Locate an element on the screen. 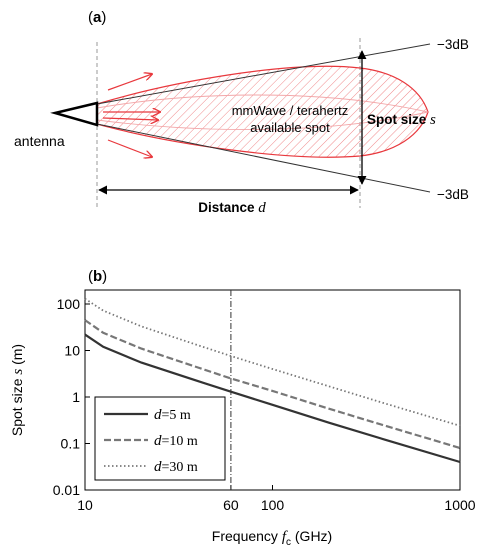 The height and width of the screenshot is (550, 489). x-tick-label: 100 is located at coordinates (273, 505).